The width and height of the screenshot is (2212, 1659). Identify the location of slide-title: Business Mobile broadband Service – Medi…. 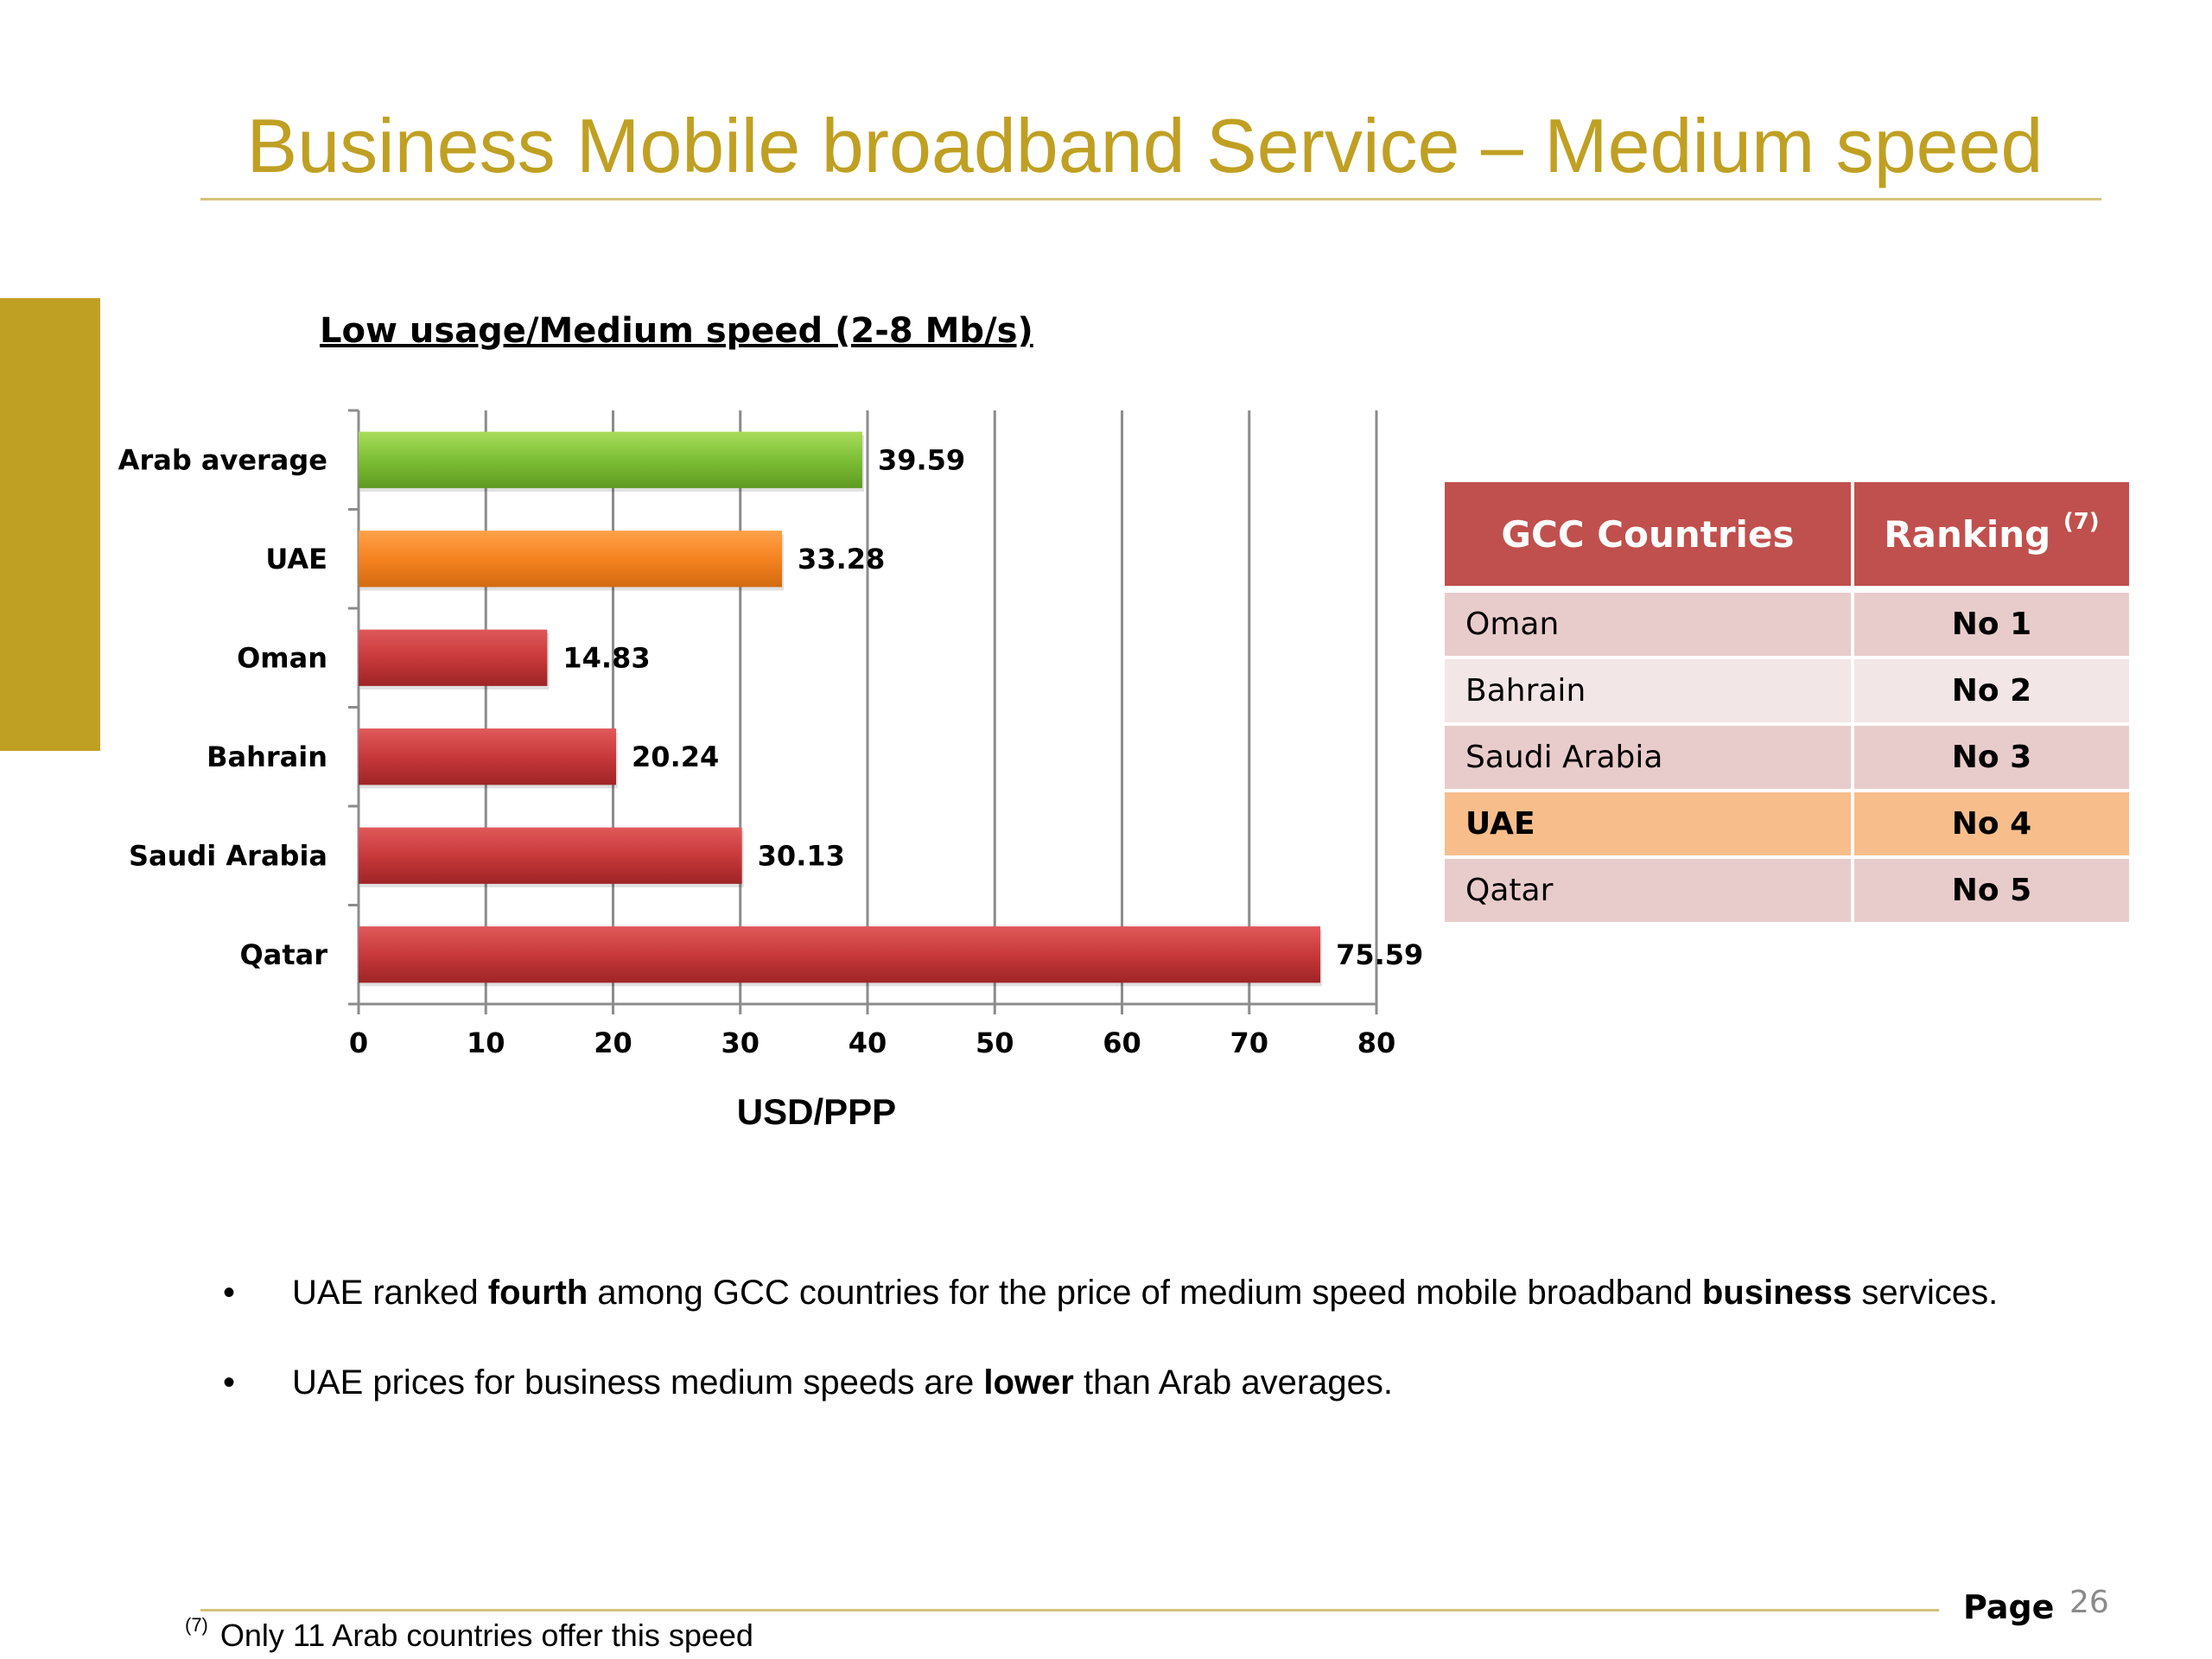
(1145, 145).